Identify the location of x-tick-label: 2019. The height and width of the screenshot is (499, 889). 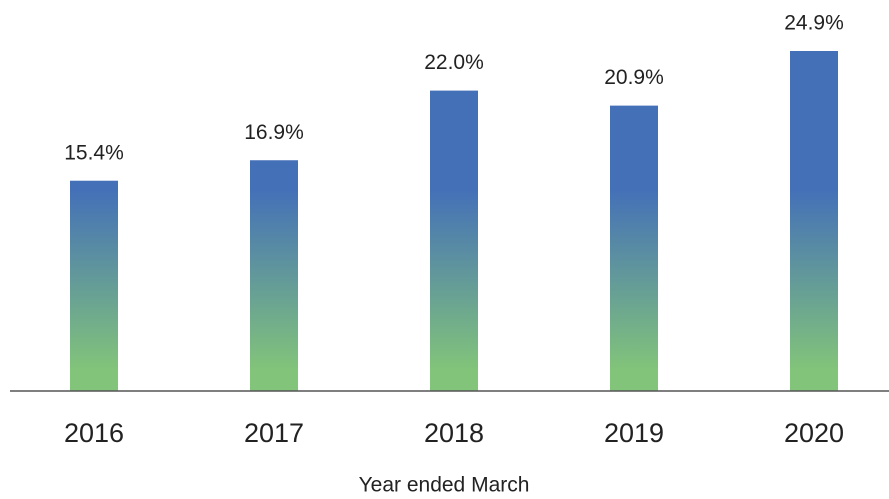
(634, 433).